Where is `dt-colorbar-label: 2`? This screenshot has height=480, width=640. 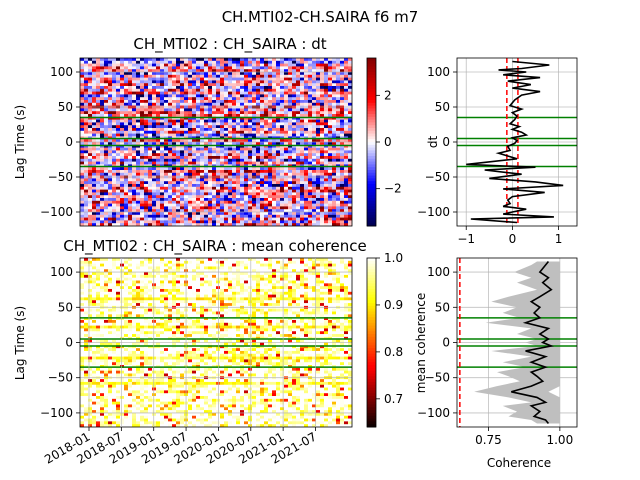
dt-colorbar-label: 2 is located at coordinates (388, 95).